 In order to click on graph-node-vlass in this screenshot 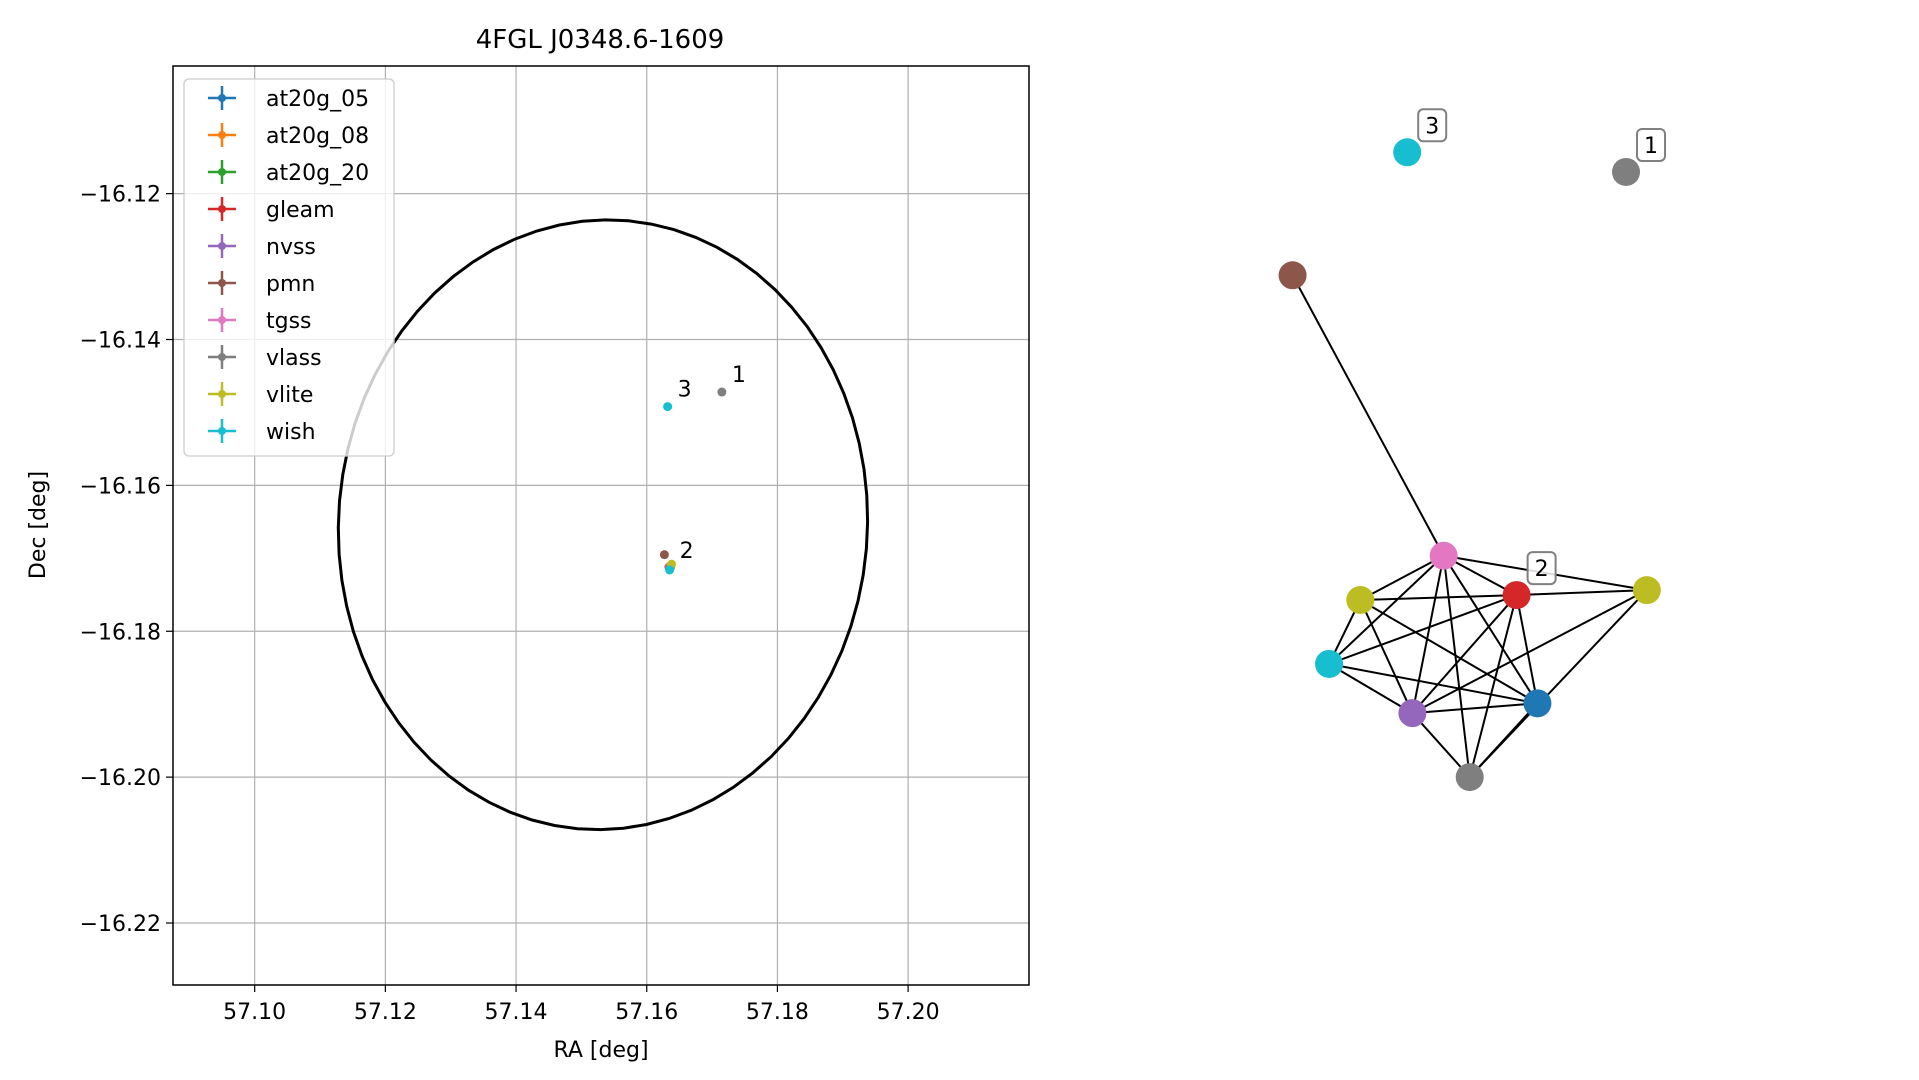, I will do `click(1469, 777)`.